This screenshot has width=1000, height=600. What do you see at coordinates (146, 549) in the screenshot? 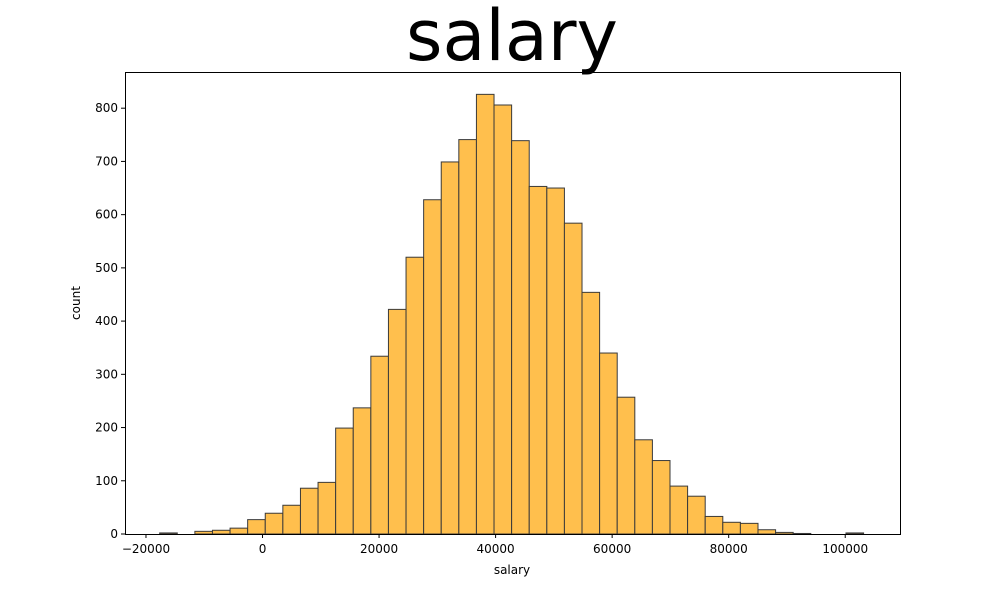
I see `x-tick-label: −20000` at bounding box center [146, 549].